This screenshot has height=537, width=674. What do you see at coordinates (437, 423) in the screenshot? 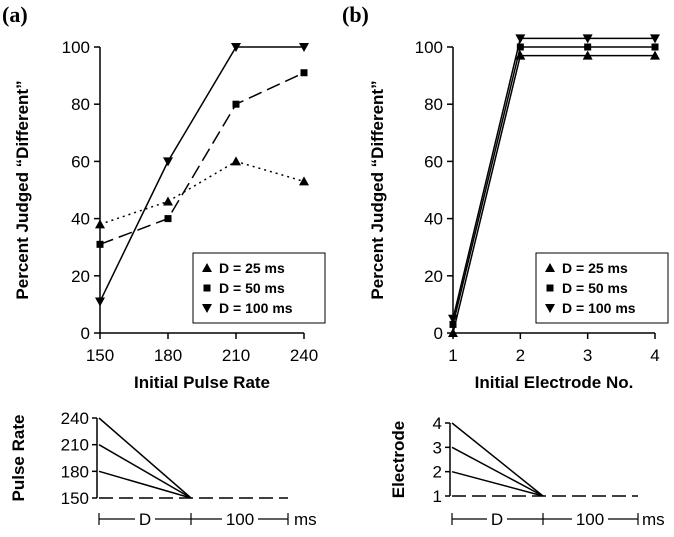
I see `schematic-y-tick-label-b: 4` at bounding box center [437, 423].